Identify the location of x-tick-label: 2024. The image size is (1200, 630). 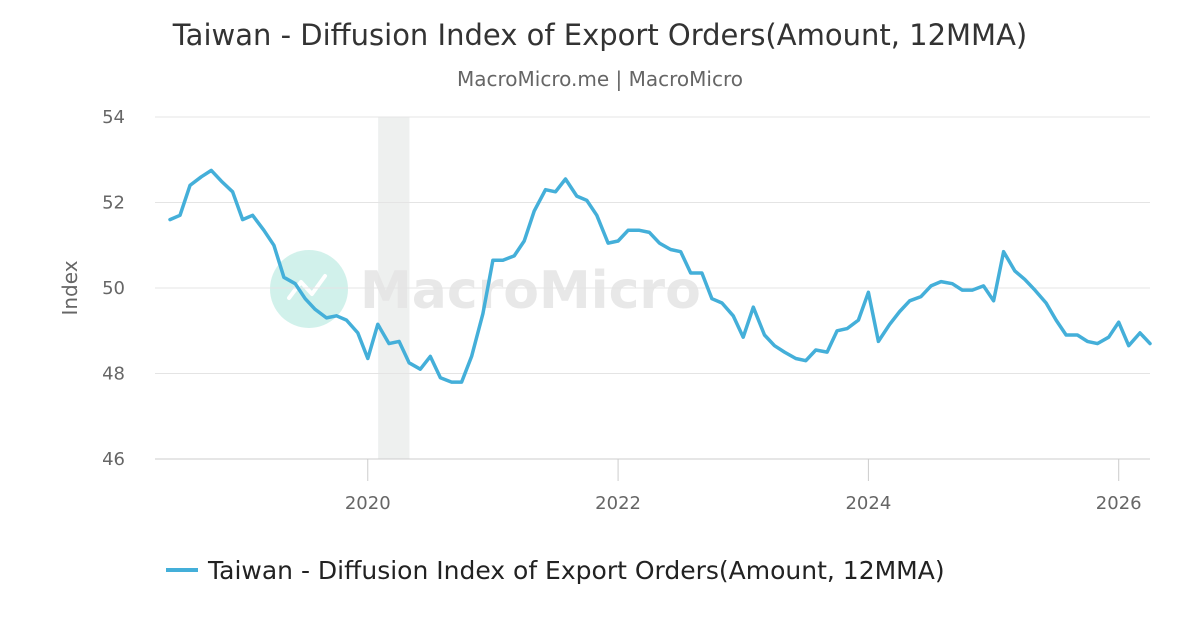
(868, 503).